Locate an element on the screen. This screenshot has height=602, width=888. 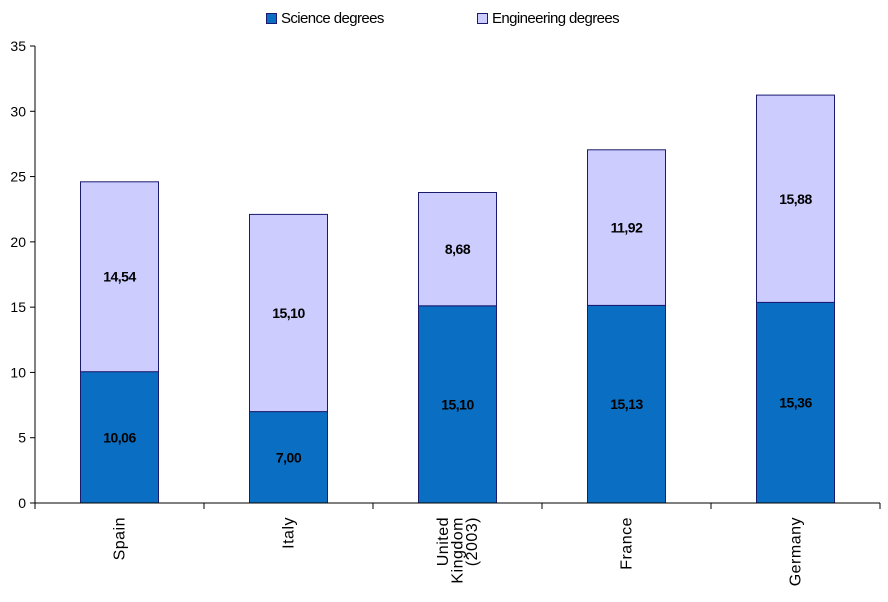
y-tick-label: 20 is located at coordinates (18, 242).